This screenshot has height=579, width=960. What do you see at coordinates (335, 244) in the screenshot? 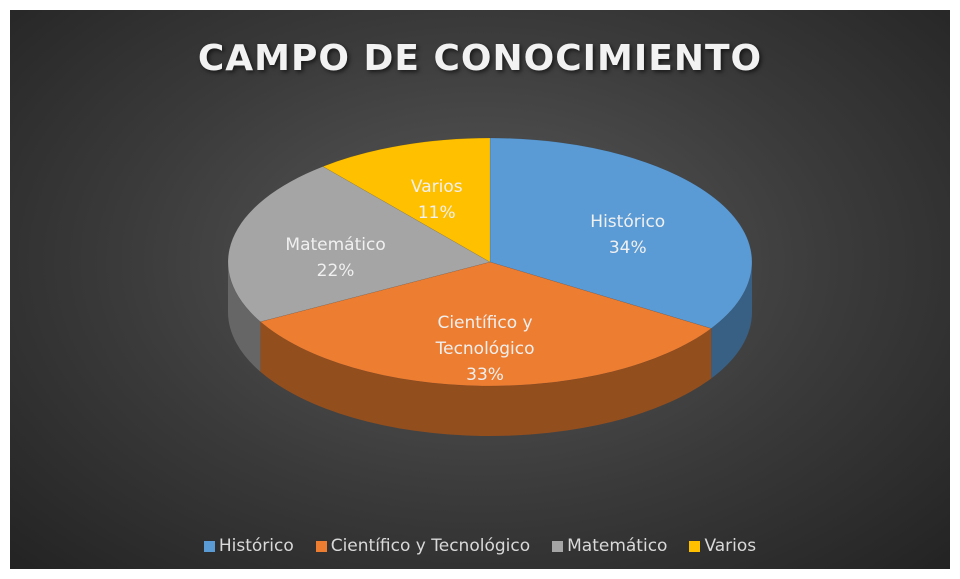
I see `data-label-name: Matemático` at bounding box center [335, 244].